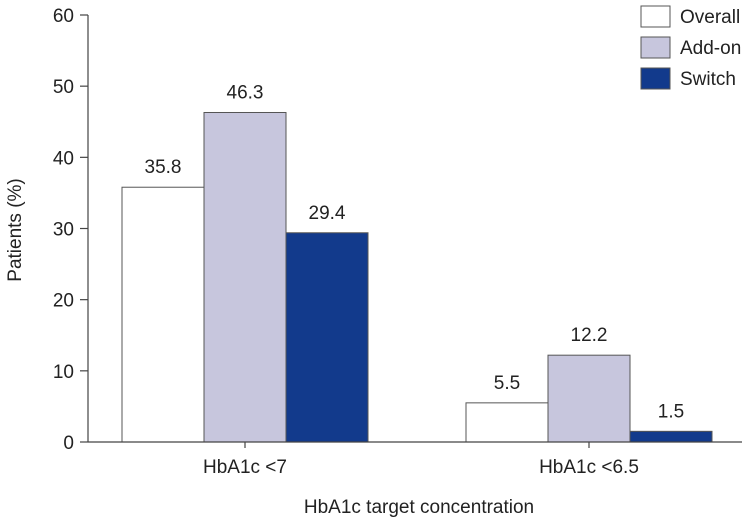 The height and width of the screenshot is (526, 750). What do you see at coordinates (710, 48) in the screenshot?
I see `legend-label: Add-on` at bounding box center [710, 48].